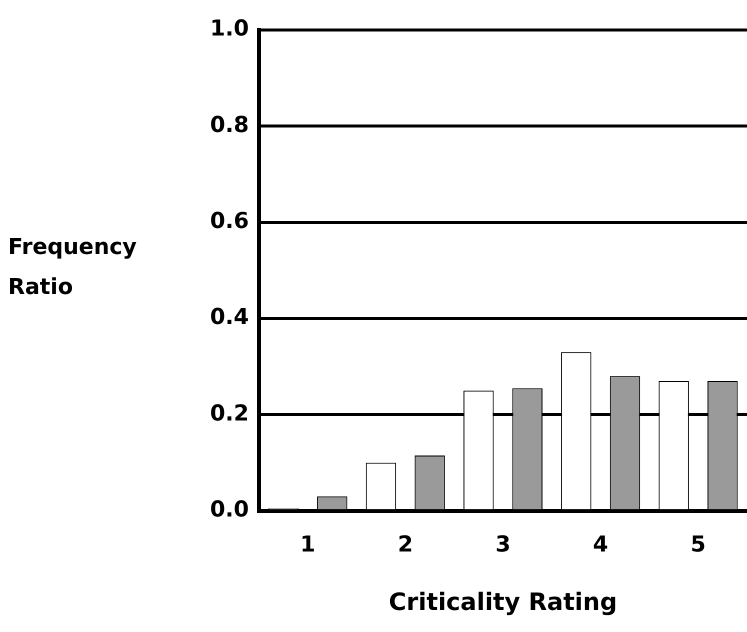 The width and height of the screenshot is (747, 632). I want to click on x-tick-label: 1, so click(308, 545).